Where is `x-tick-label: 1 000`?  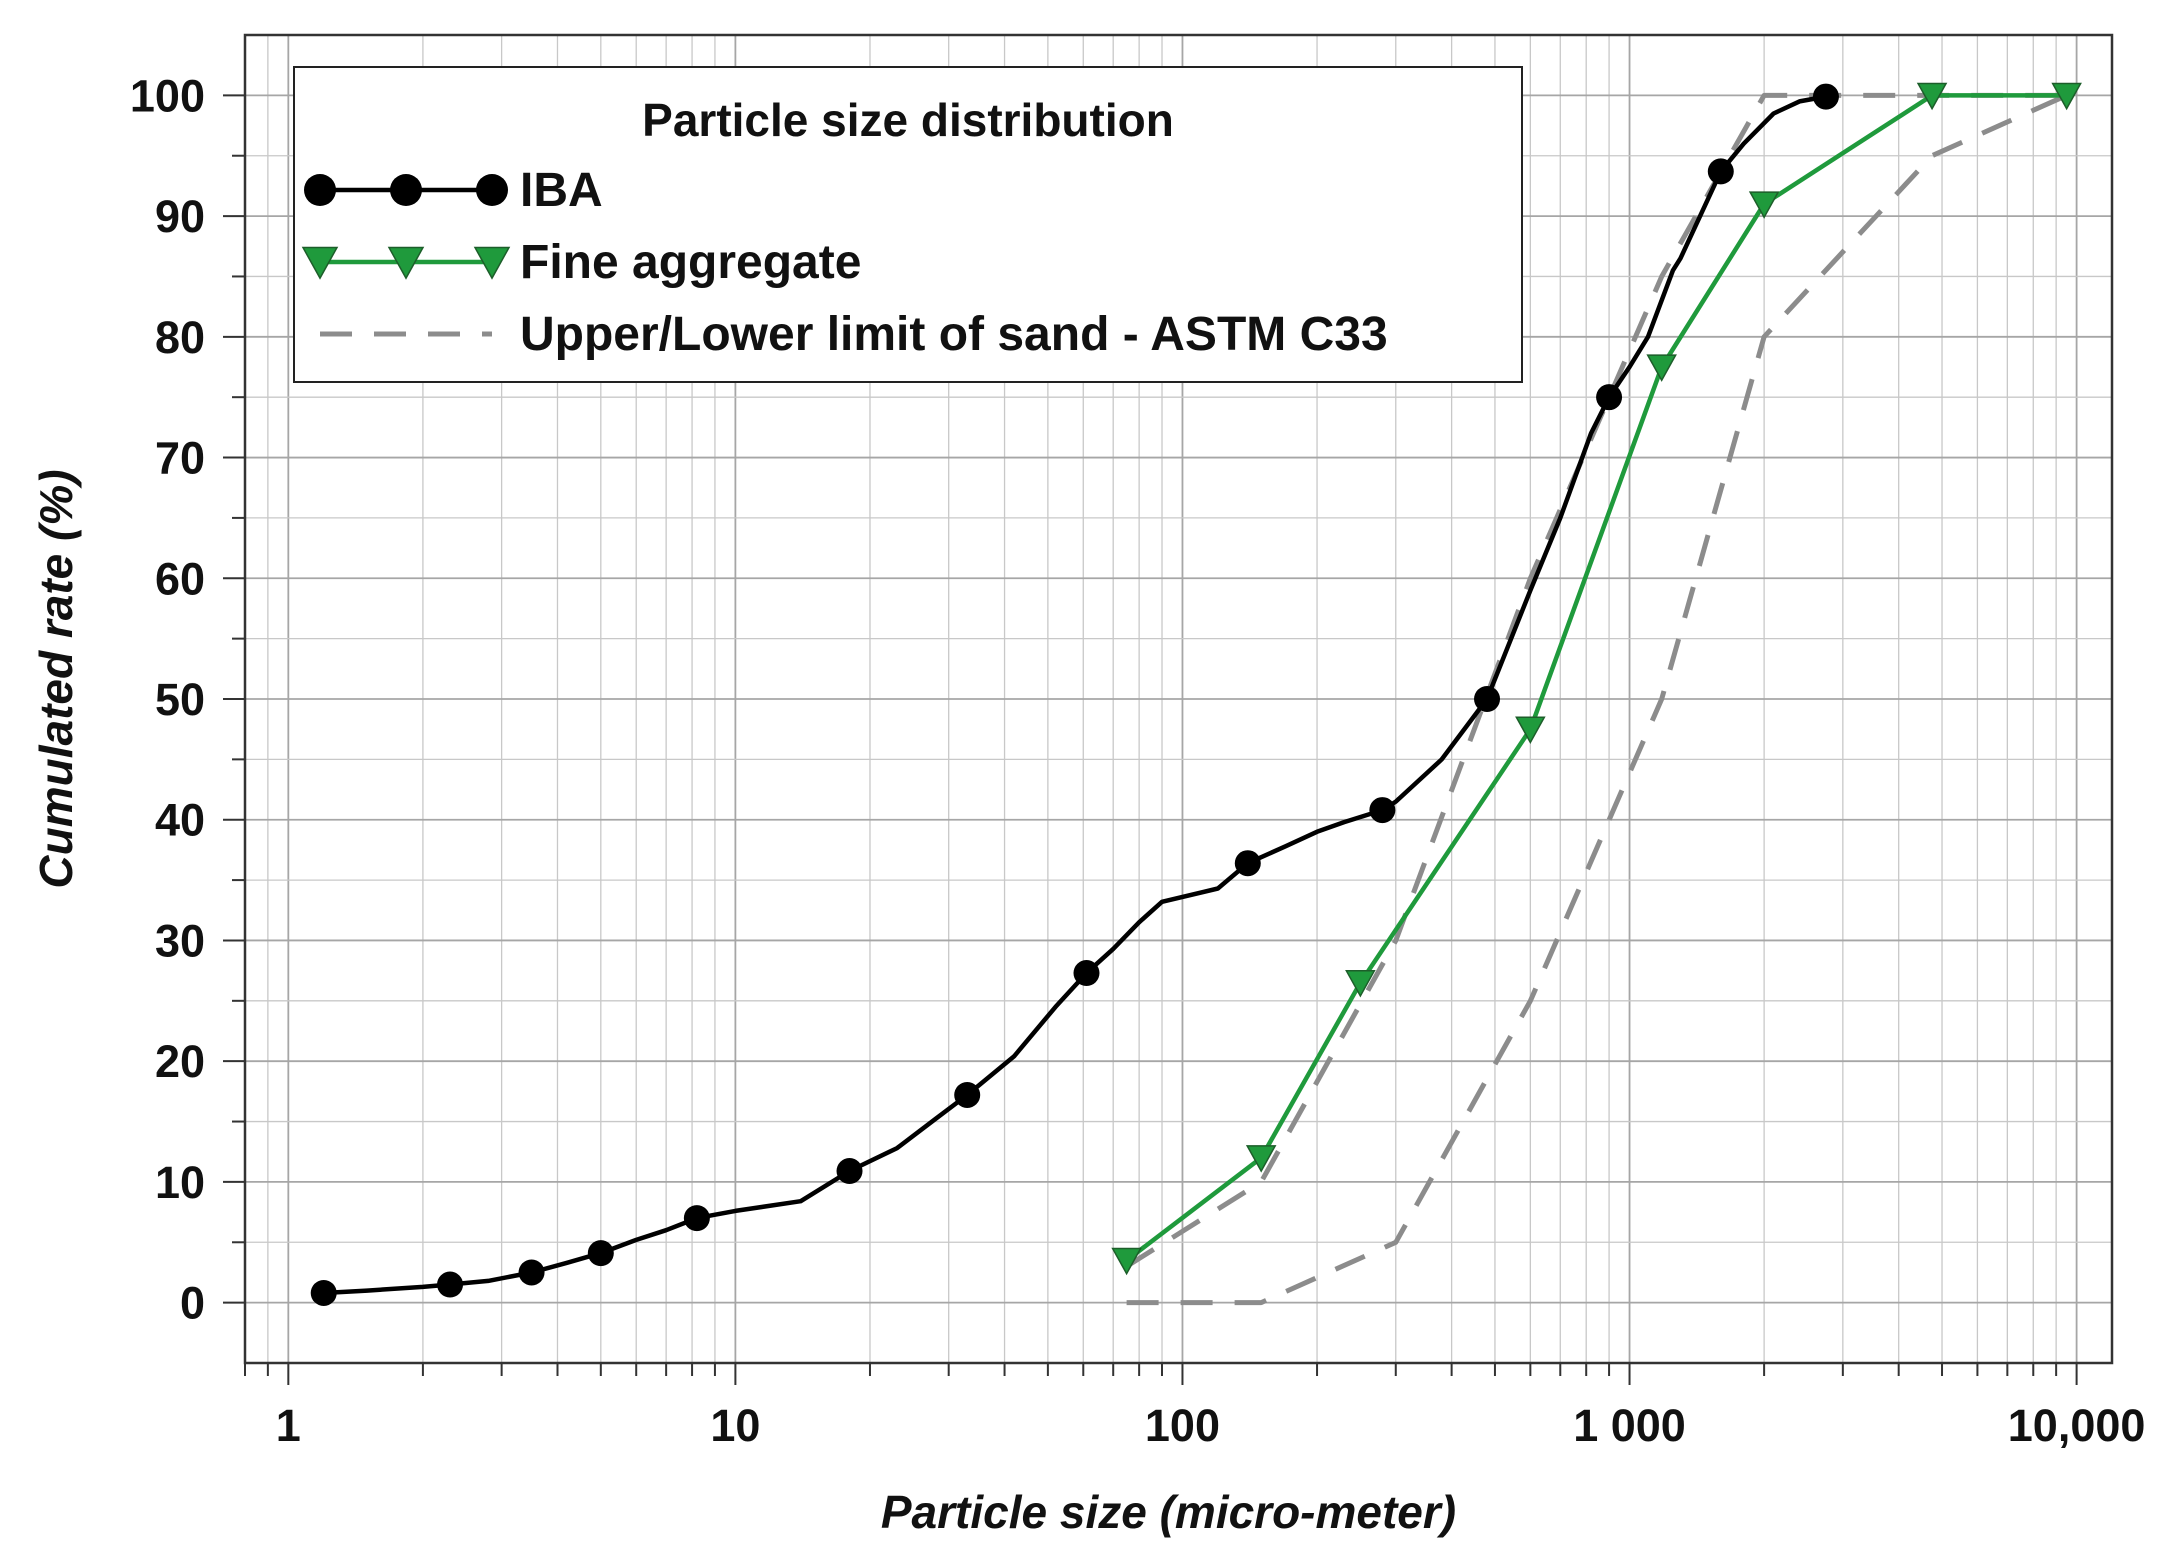 x-tick-label: 1 000 is located at coordinates (1629, 1425).